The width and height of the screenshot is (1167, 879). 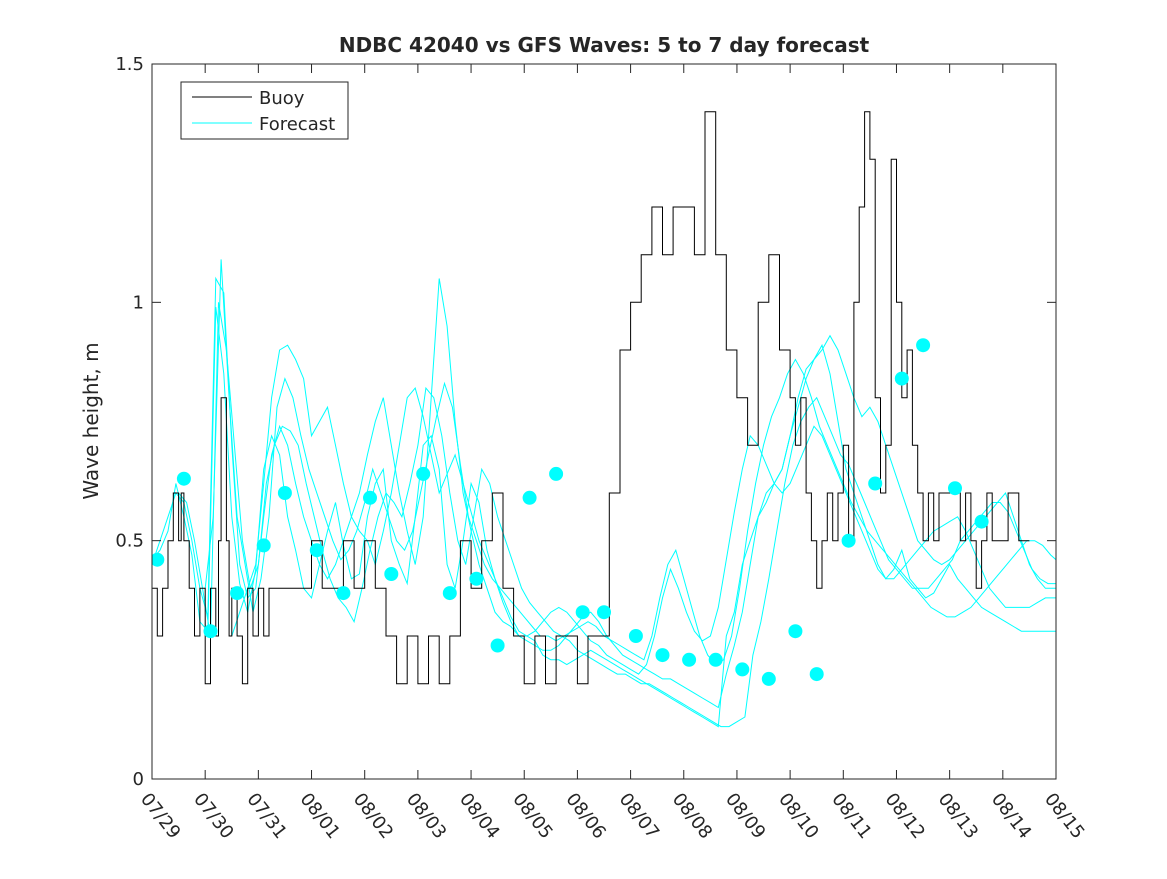 I want to click on legend-forecast-label: Forecast, so click(x=297, y=124).